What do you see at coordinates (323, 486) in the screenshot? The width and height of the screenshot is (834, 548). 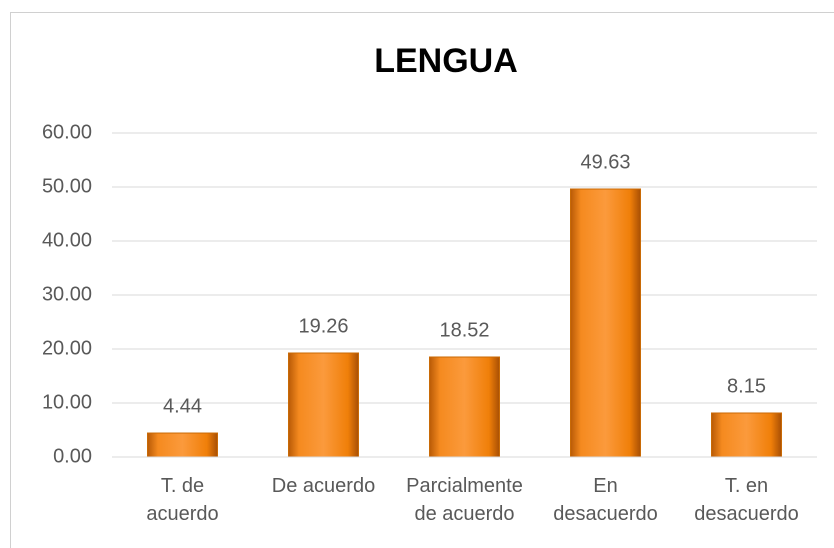 I see `x-tick-label: De acuerdo` at bounding box center [323, 486].